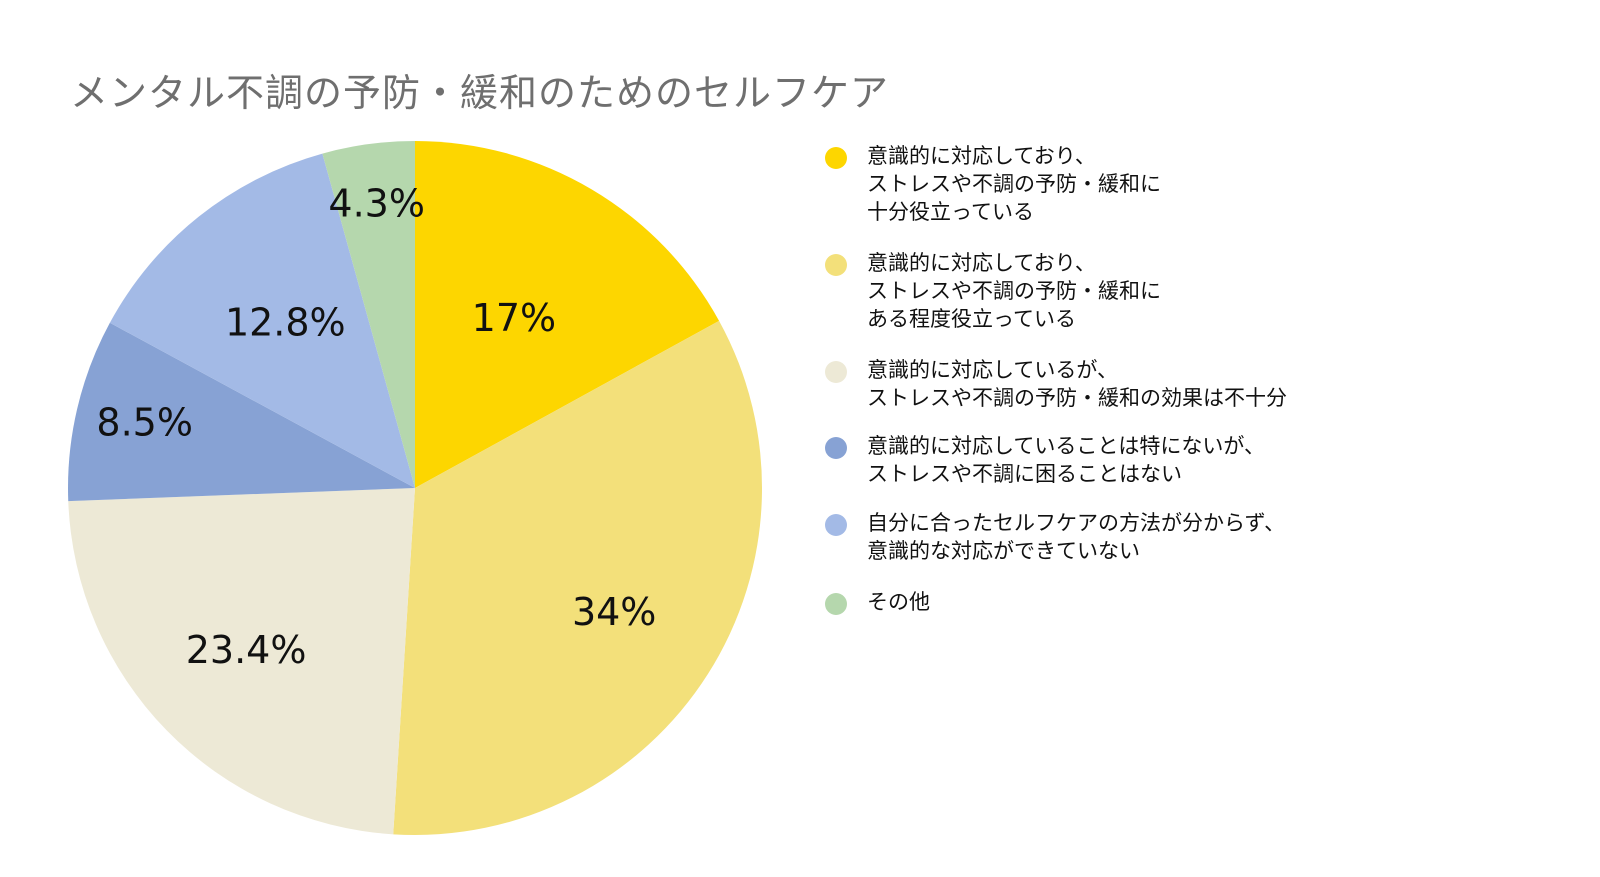 Image resolution: width=1600 pixels, height=877 pixels. I want to click on legend-text-6: その他, so click(898, 602).